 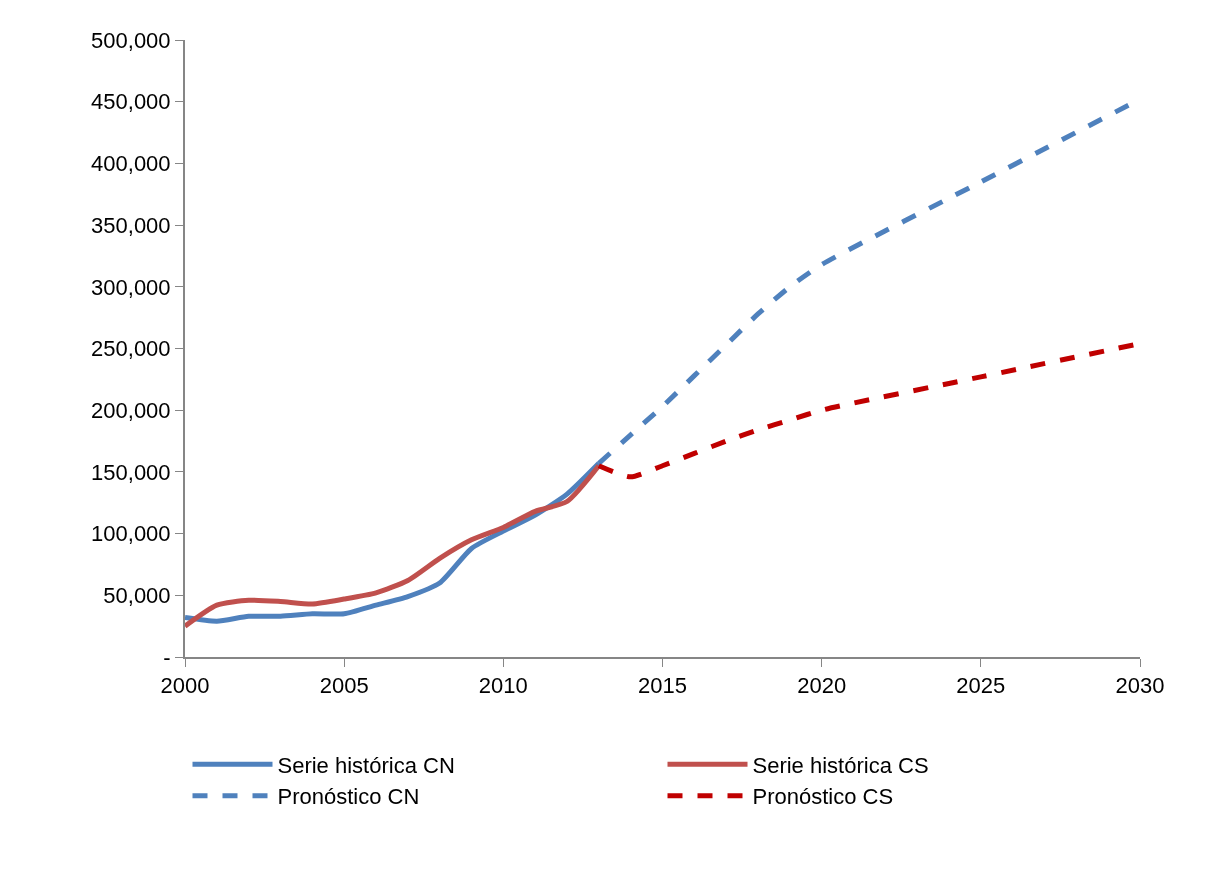 What do you see at coordinates (823, 797) in the screenshot?
I see `legend-label: Pronóstico CS` at bounding box center [823, 797].